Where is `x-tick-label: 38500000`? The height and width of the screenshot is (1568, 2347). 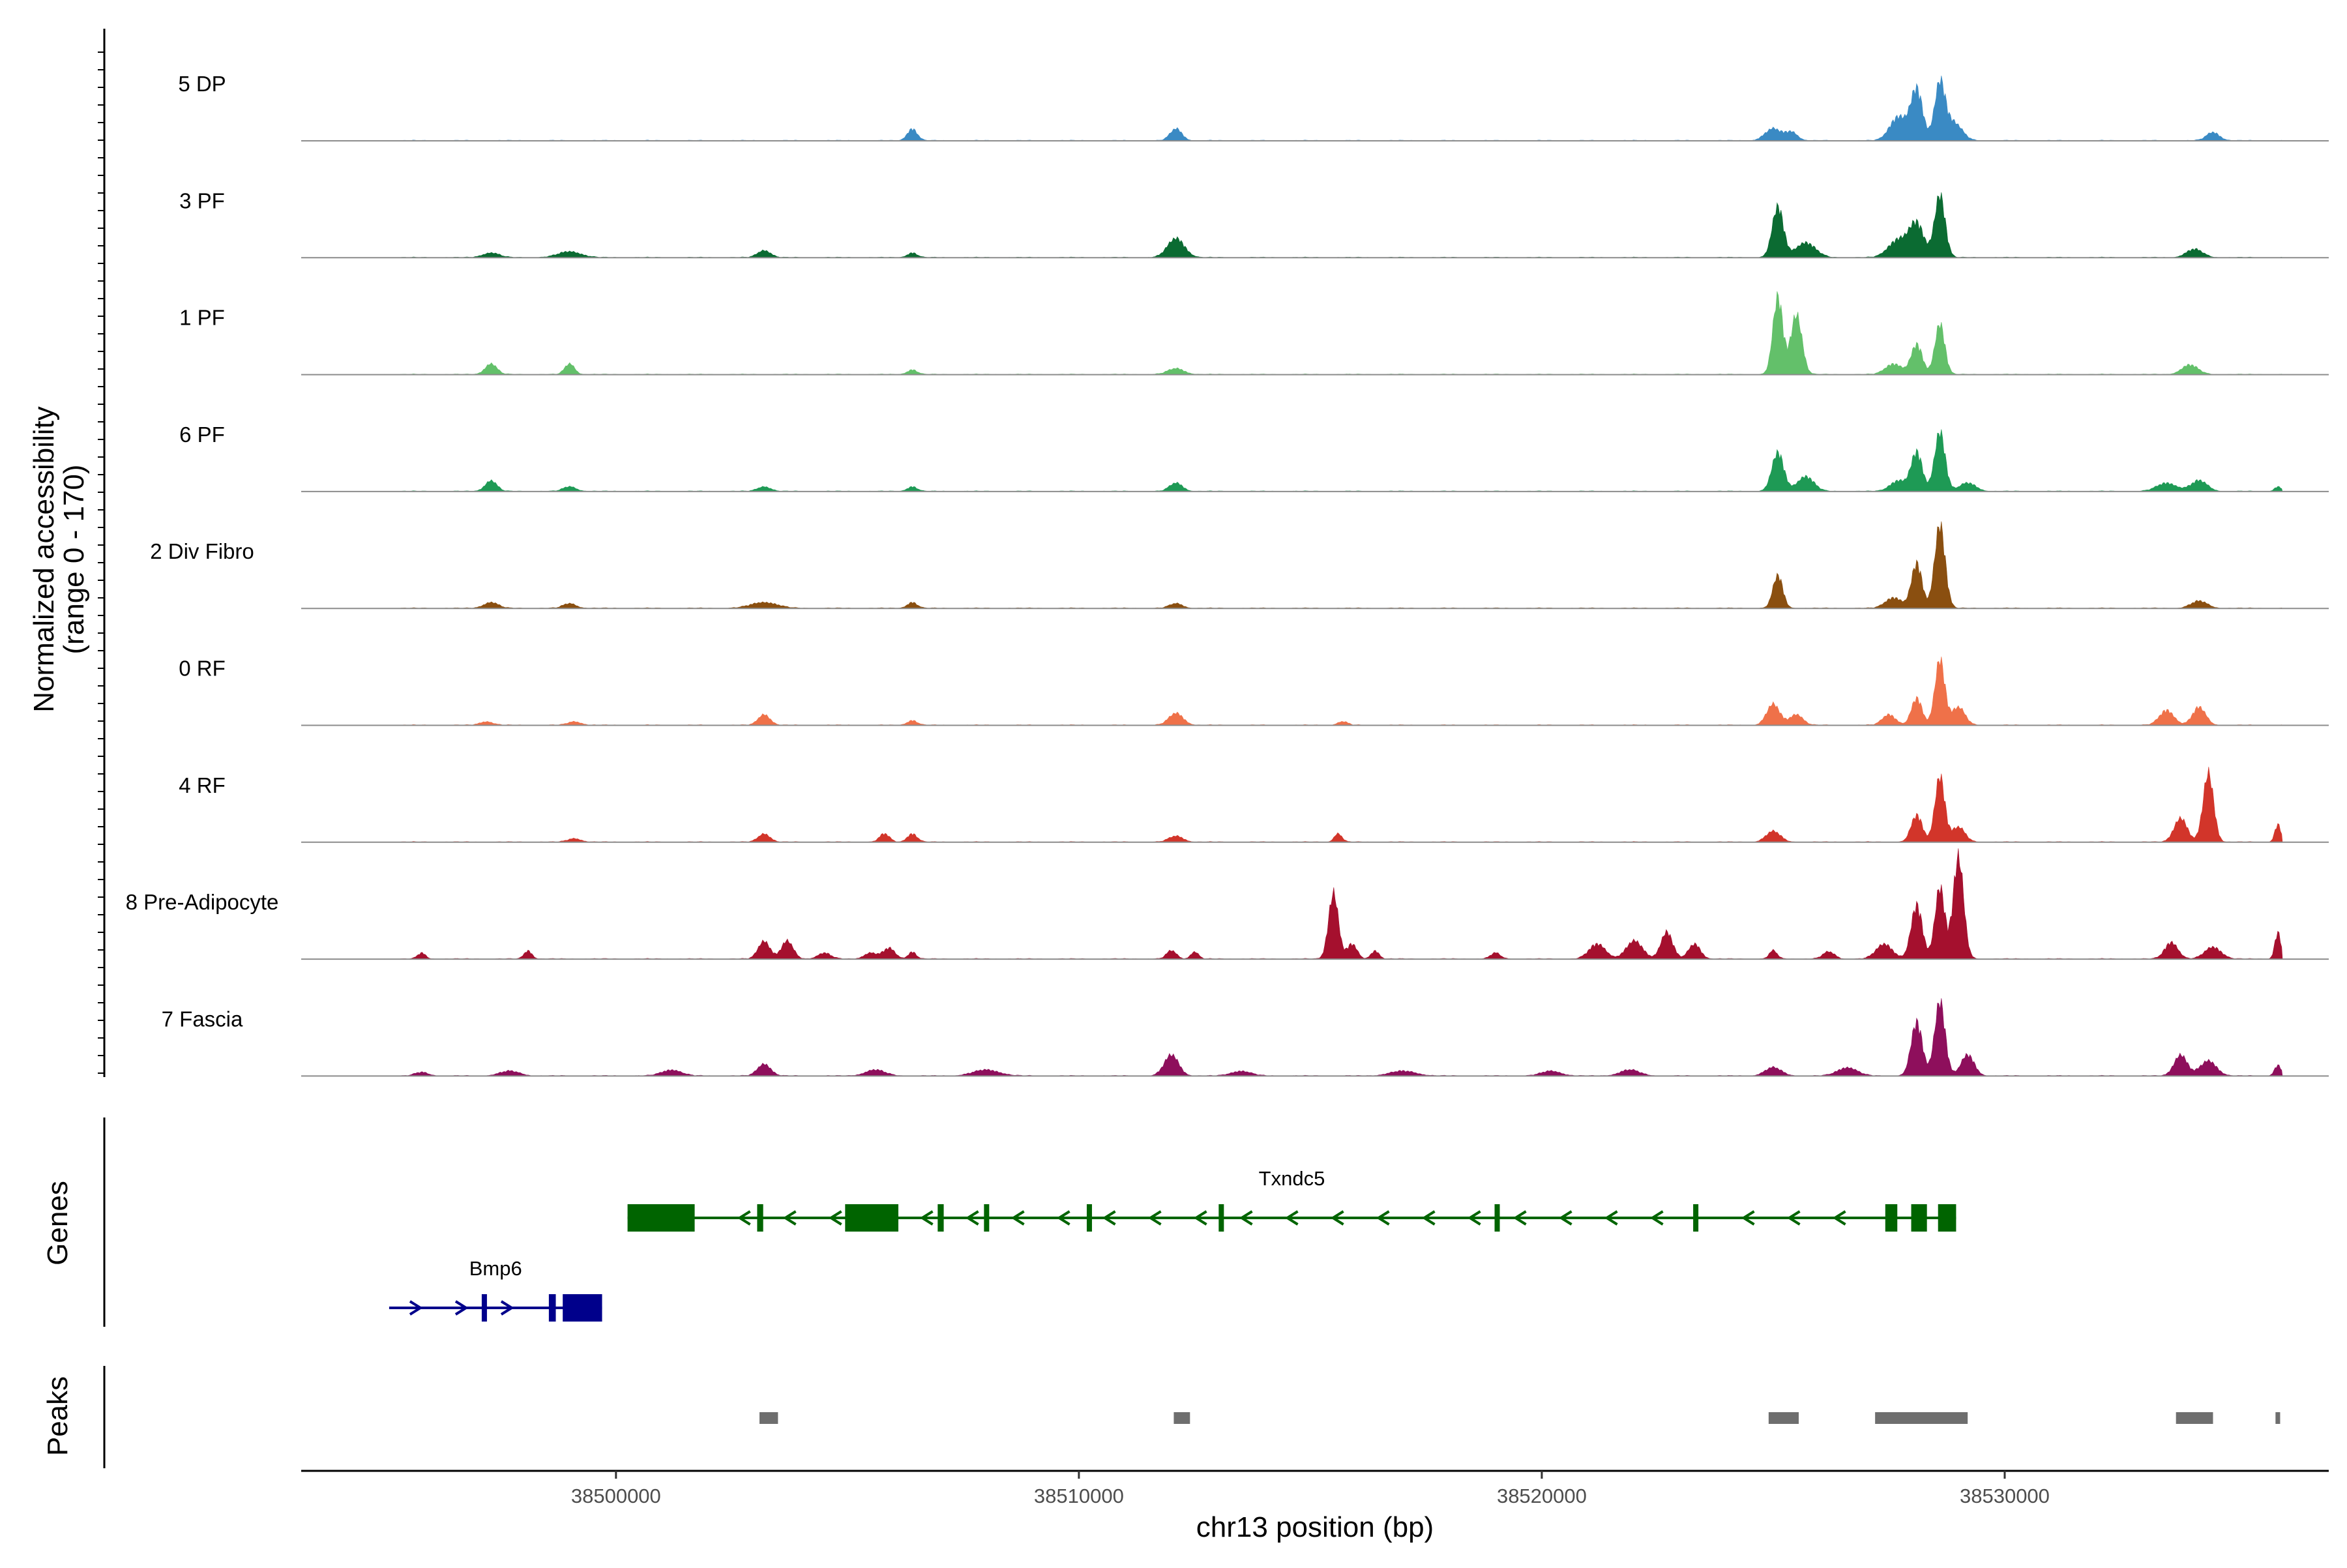 x-tick-label: 38500000 is located at coordinates (616, 1496).